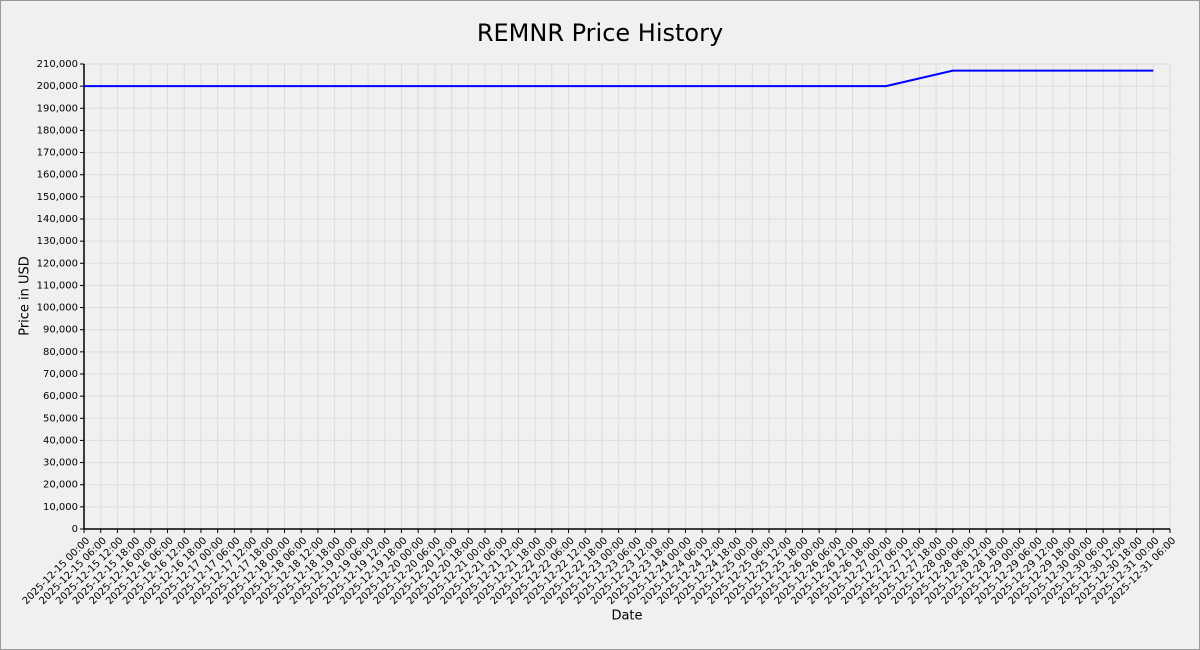  Describe the element at coordinates (60, 330) in the screenshot. I see `y-tick-label: 90,000` at that location.